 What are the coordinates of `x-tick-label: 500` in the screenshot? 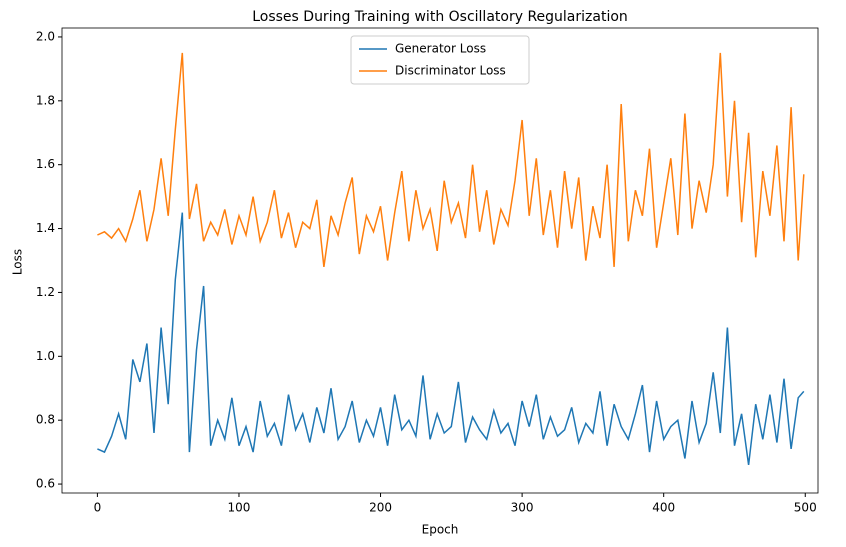 It's located at (805, 508).